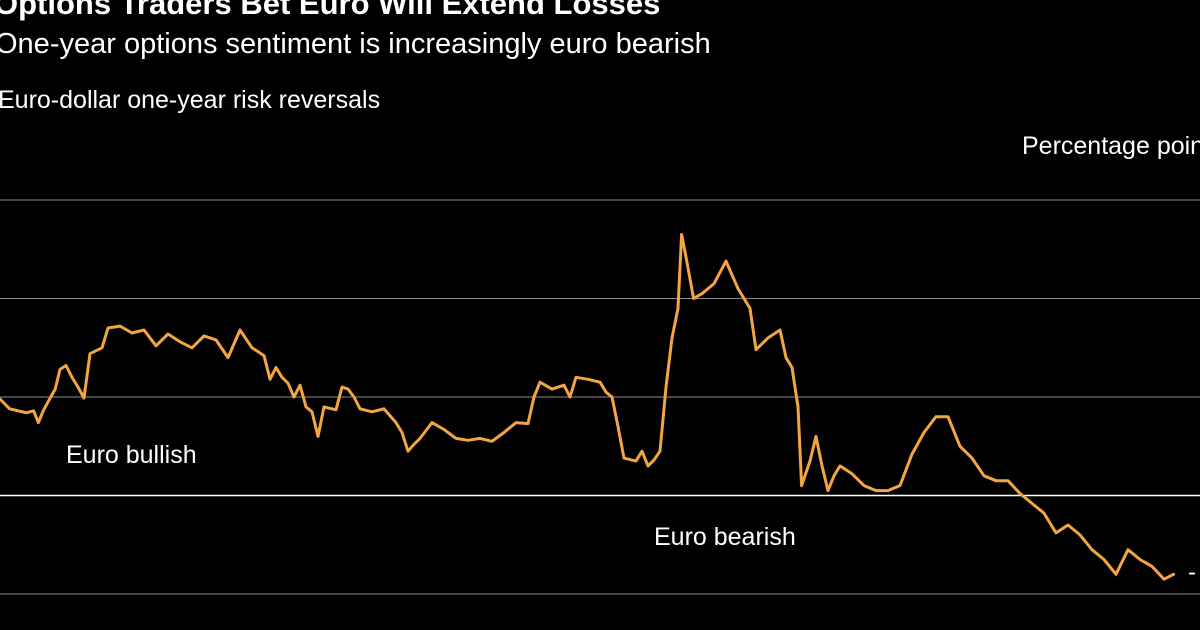  Describe the element at coordinates (1192, 572) in the screenshot. I see `last-value-label: -` at that location.